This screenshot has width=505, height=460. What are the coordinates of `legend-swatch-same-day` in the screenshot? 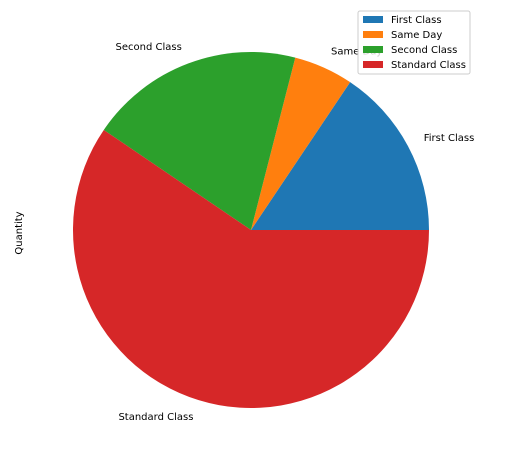 It's located at (373, 34).